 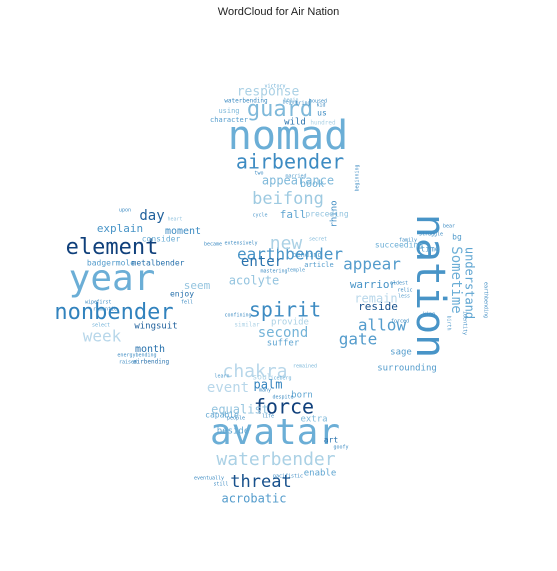 What do you see at coordinates (183, 231) in the screenshot?
I see `word-moment: moment` at bounding box center [183, 231].